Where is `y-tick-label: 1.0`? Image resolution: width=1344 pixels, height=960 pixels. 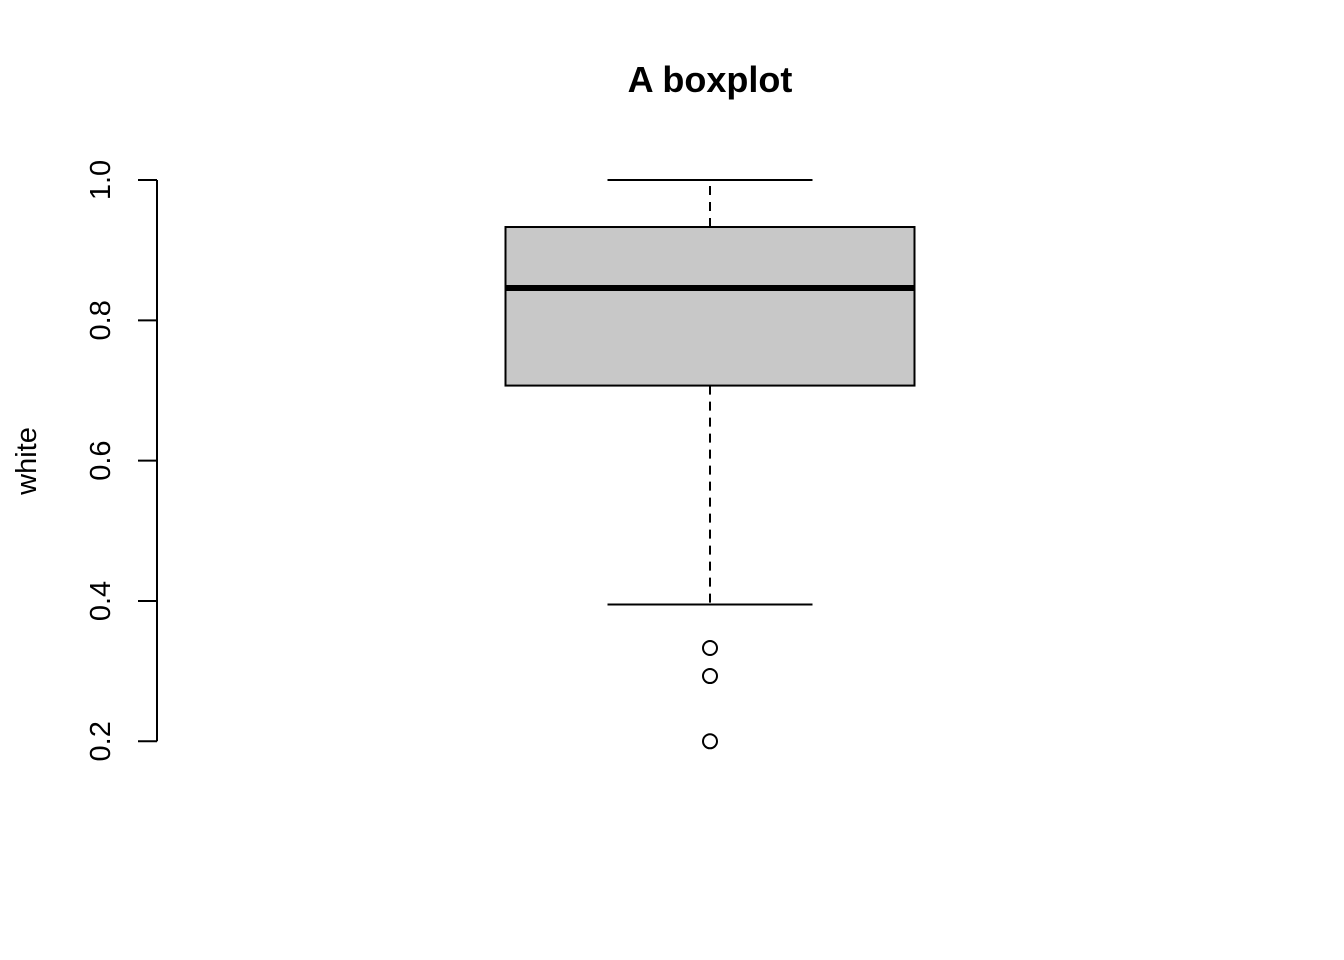 y-tick-label: 1.0 is located at coordinates (101, 180).